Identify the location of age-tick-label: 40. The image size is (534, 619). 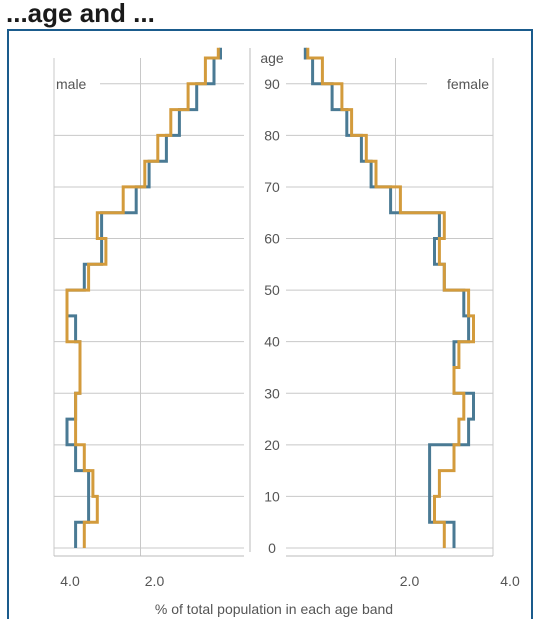
(272, 342).